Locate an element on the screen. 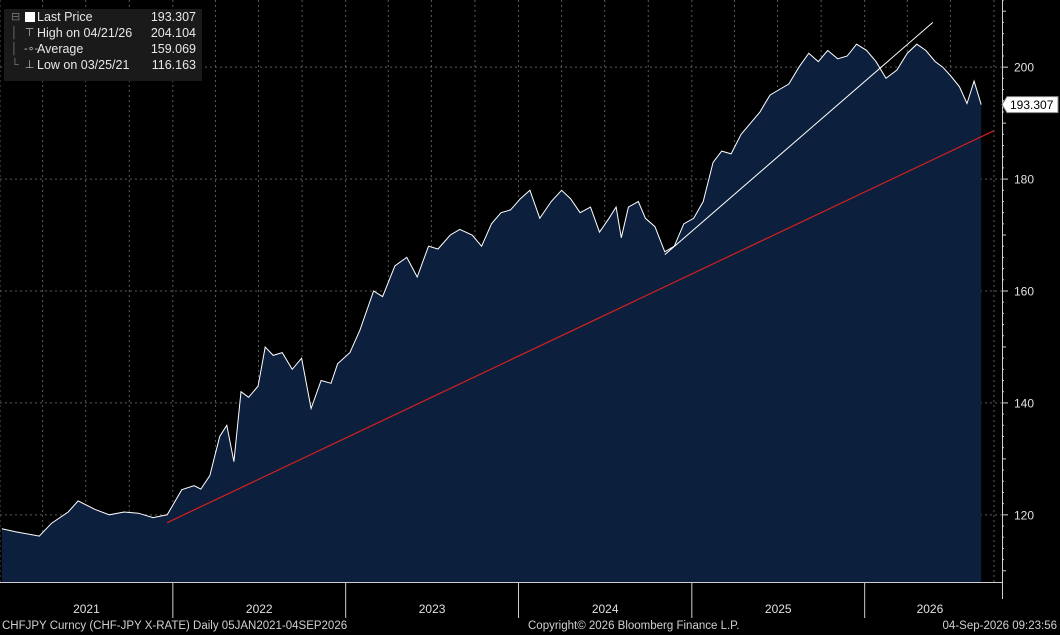 Image resolution: width=1060 pixels, height=635 pixels. white-trendline is located at coordinates (799, 139).